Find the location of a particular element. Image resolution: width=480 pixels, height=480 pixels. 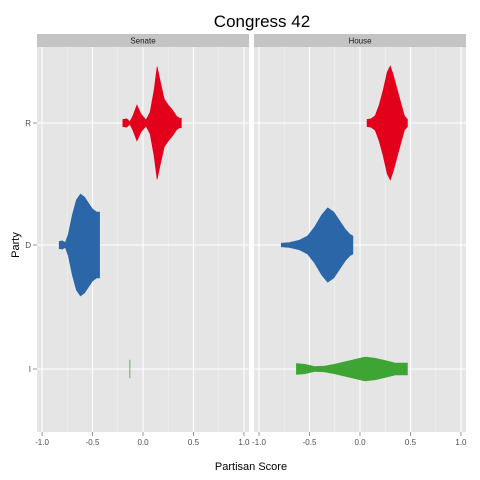

y-axis: R D I is located at coordinates (31, 246).